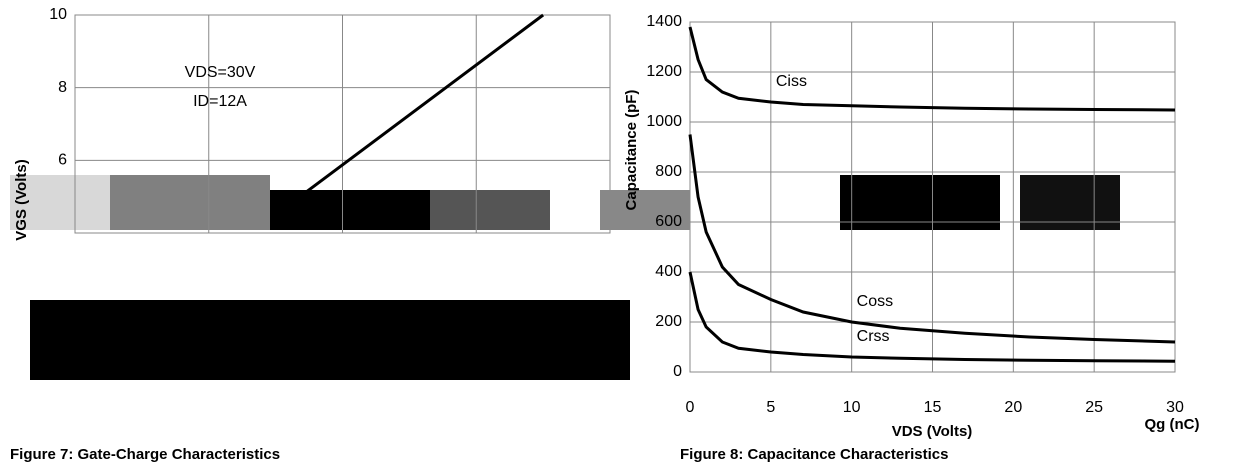 The image size is (1260, 471). Describe the element at coordinates (690, 407) in the screenshot. I see `x-tick-label: 0` at that location.